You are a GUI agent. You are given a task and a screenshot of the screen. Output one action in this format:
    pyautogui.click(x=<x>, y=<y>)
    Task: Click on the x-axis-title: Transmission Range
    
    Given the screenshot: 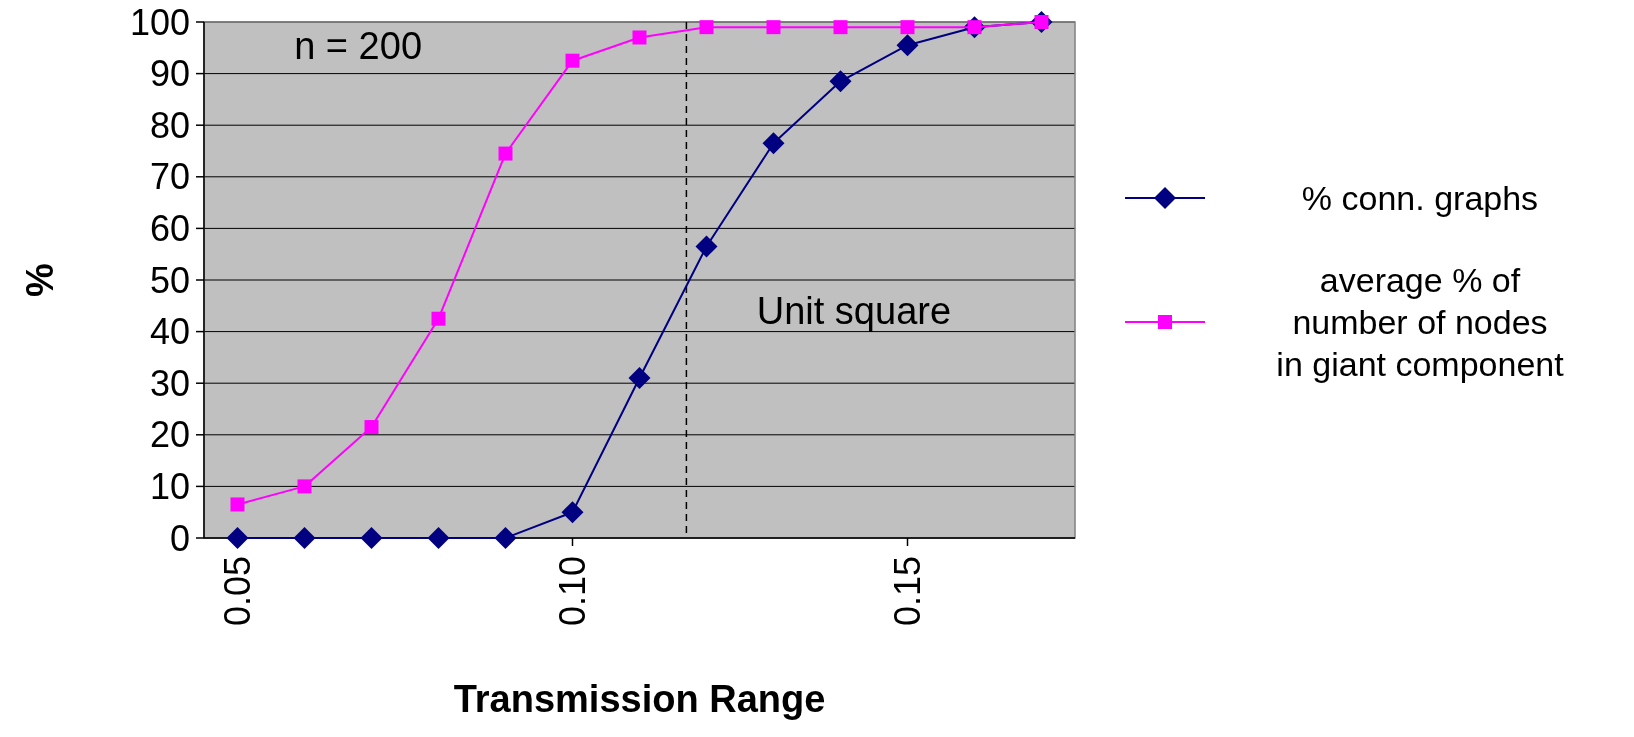 What is the action you would take?
    pyautogui.click(x=639, y=699)
    